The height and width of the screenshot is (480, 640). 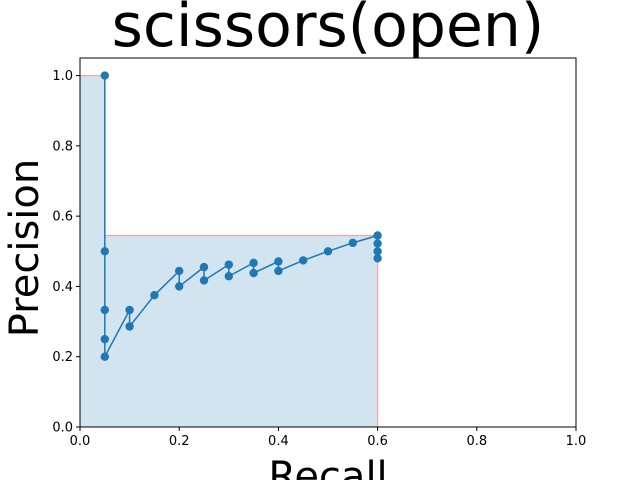 What do you see at coordinates (62, 287) in the screenshot?
I see `y-tick-label: 0.4` at bounding box center [62, 287].